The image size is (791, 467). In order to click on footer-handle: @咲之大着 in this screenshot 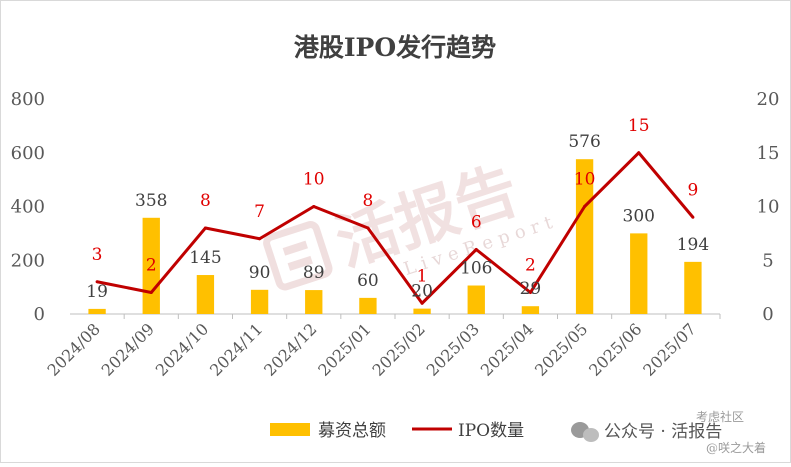, I will do `click(736, 447)`.